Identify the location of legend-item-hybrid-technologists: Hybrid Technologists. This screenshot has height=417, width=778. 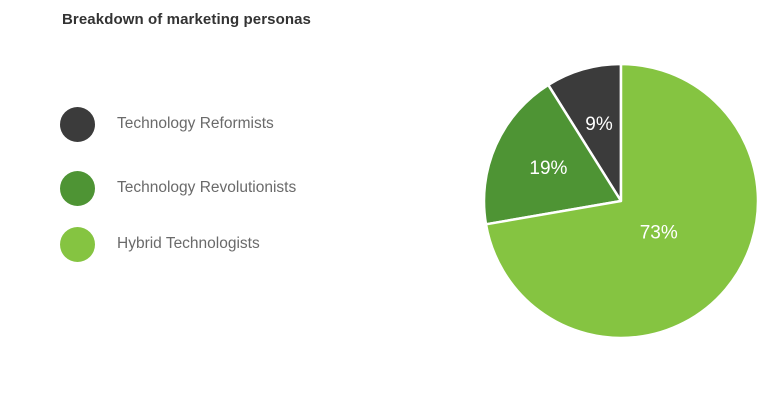
(230, 245).